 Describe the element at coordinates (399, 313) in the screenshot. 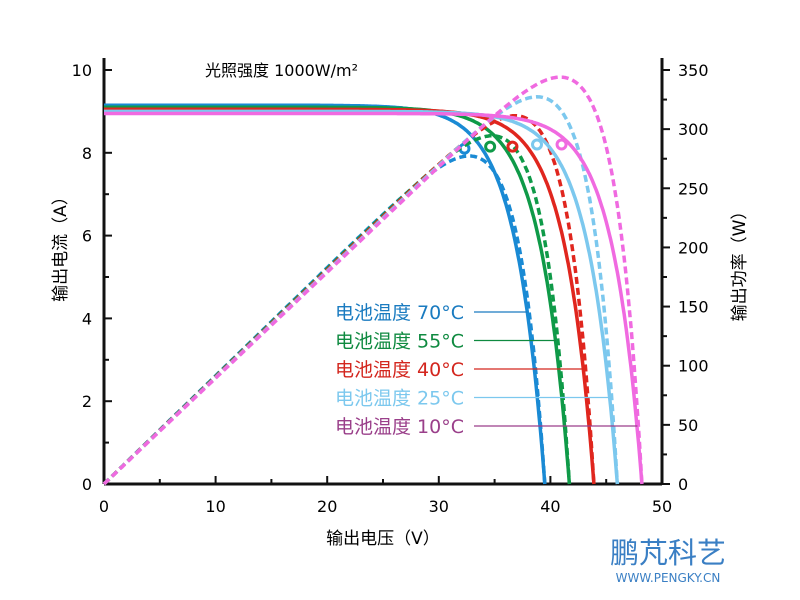

I see `legend-label: 电池温度 70°C` at that location.